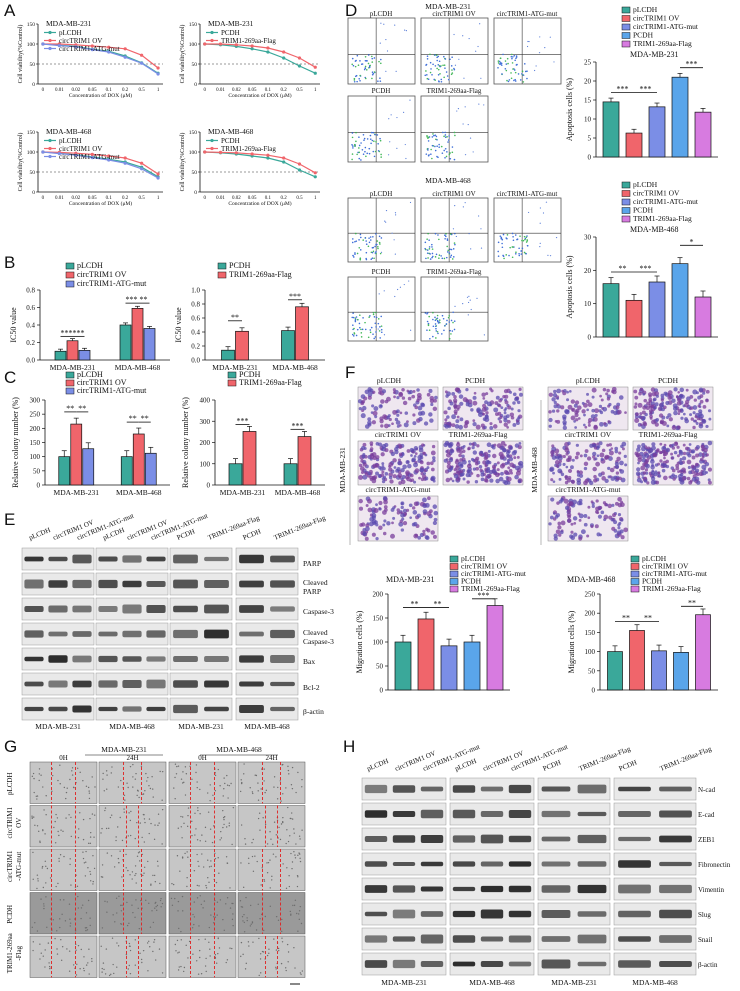 This screenshot has width=740, height=991. I want to click on e-group-1-blot-band, so click(58, 684).